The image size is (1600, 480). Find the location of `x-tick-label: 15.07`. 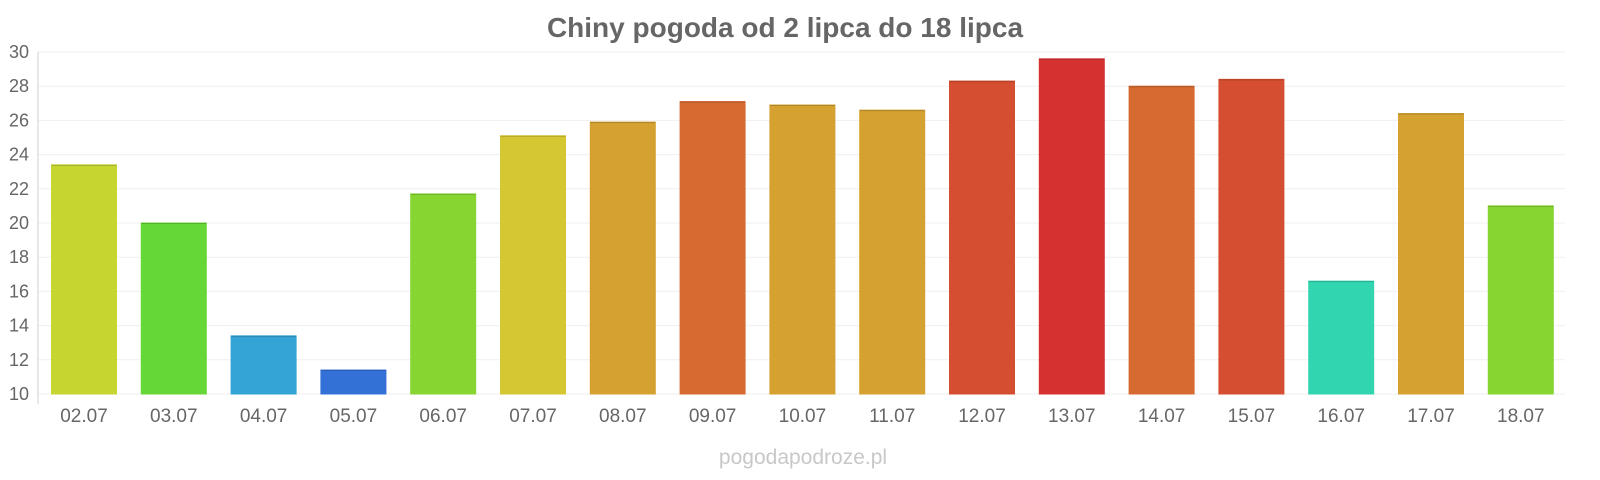

x-tick-label: 15.07 is located at coordinates (1252, 416).